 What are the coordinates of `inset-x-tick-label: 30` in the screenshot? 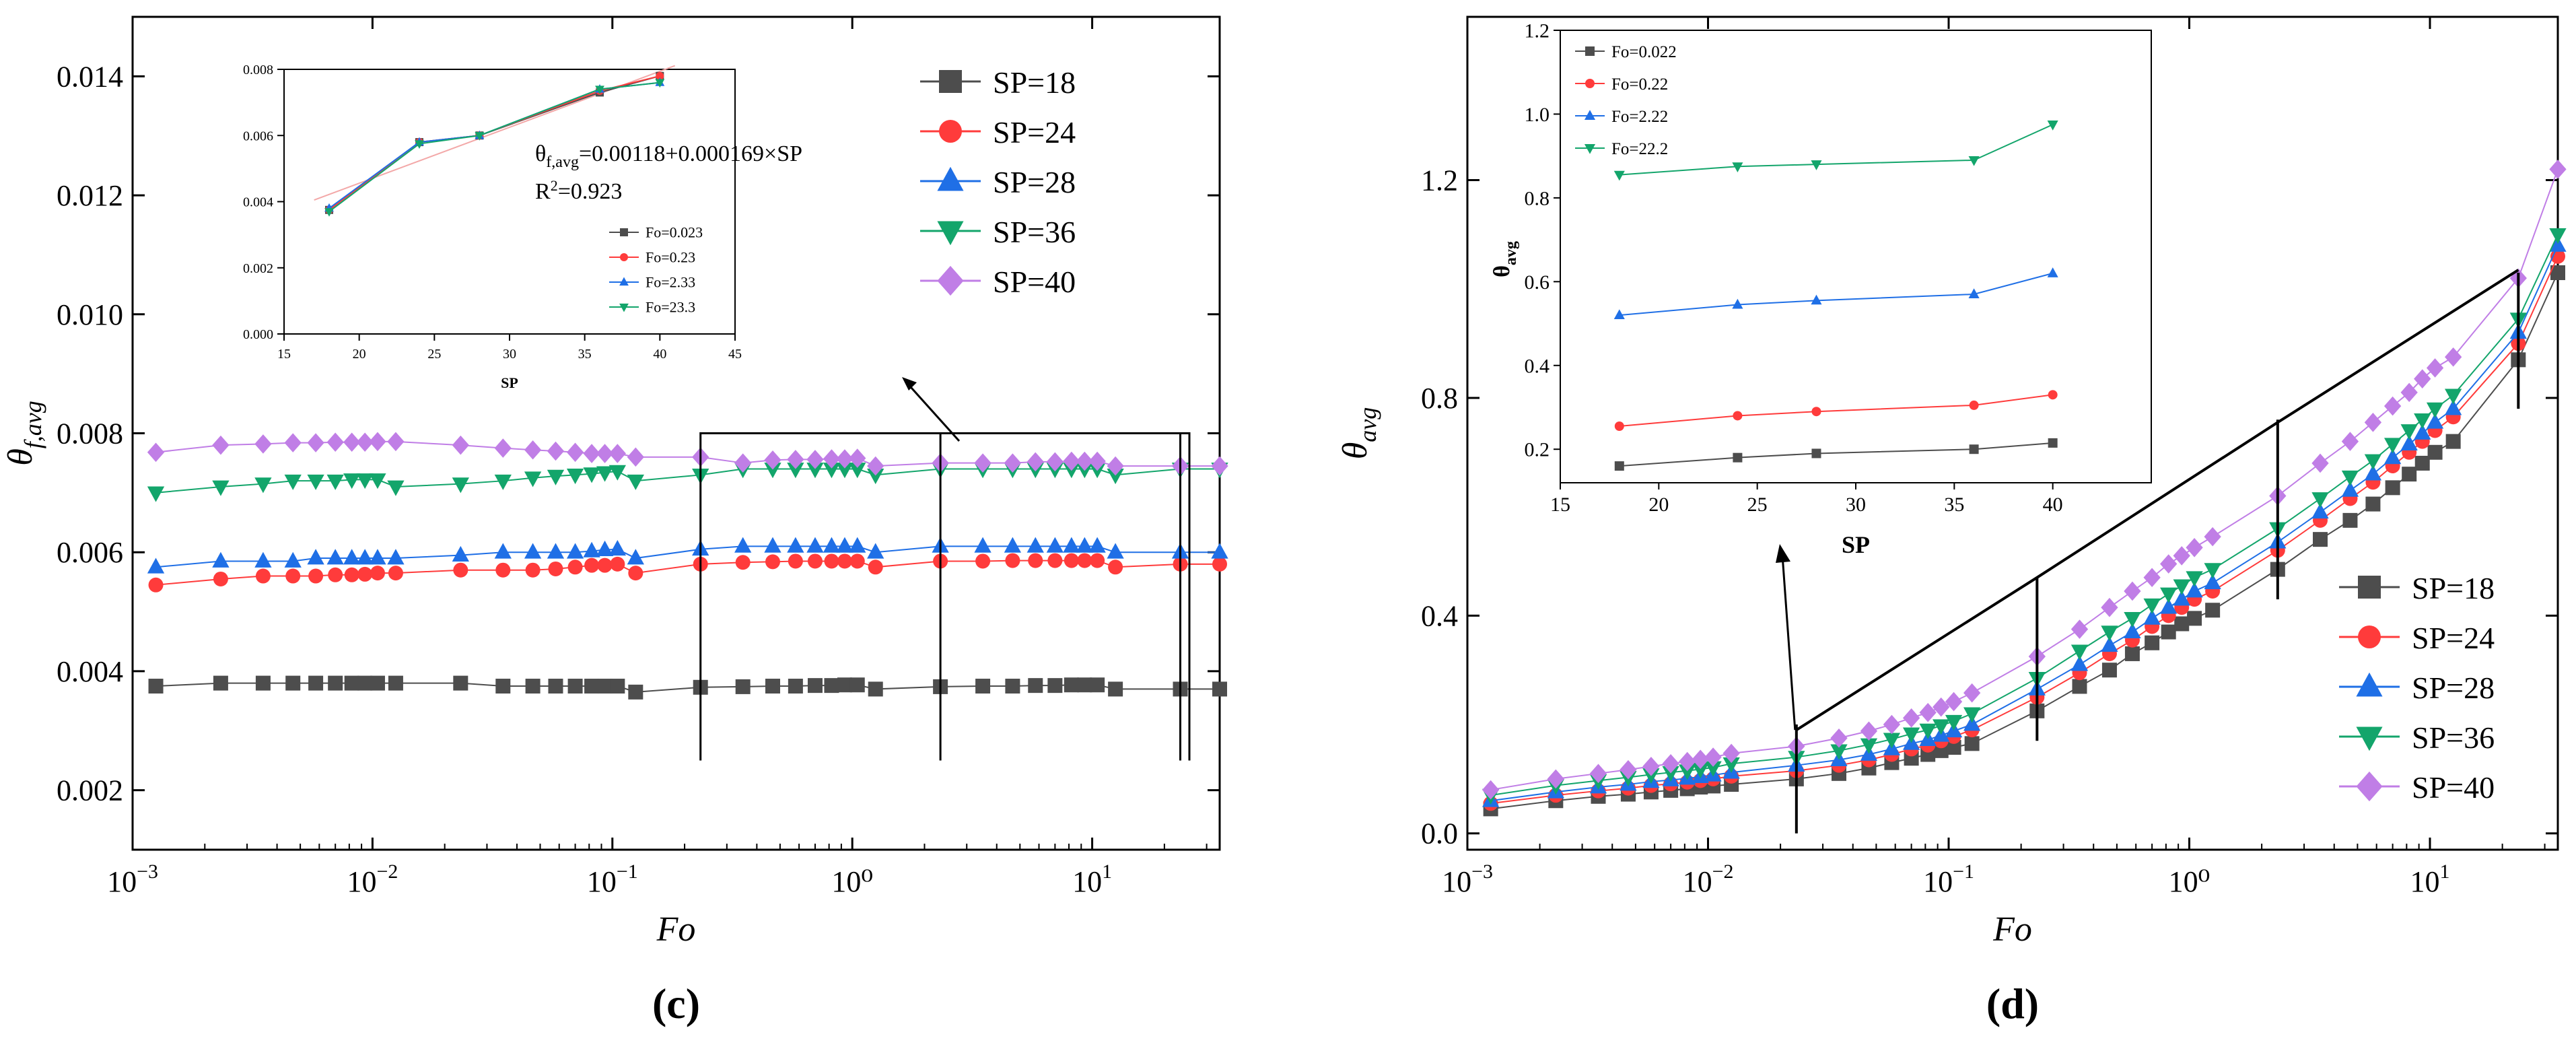 It's located at (1856, 505).